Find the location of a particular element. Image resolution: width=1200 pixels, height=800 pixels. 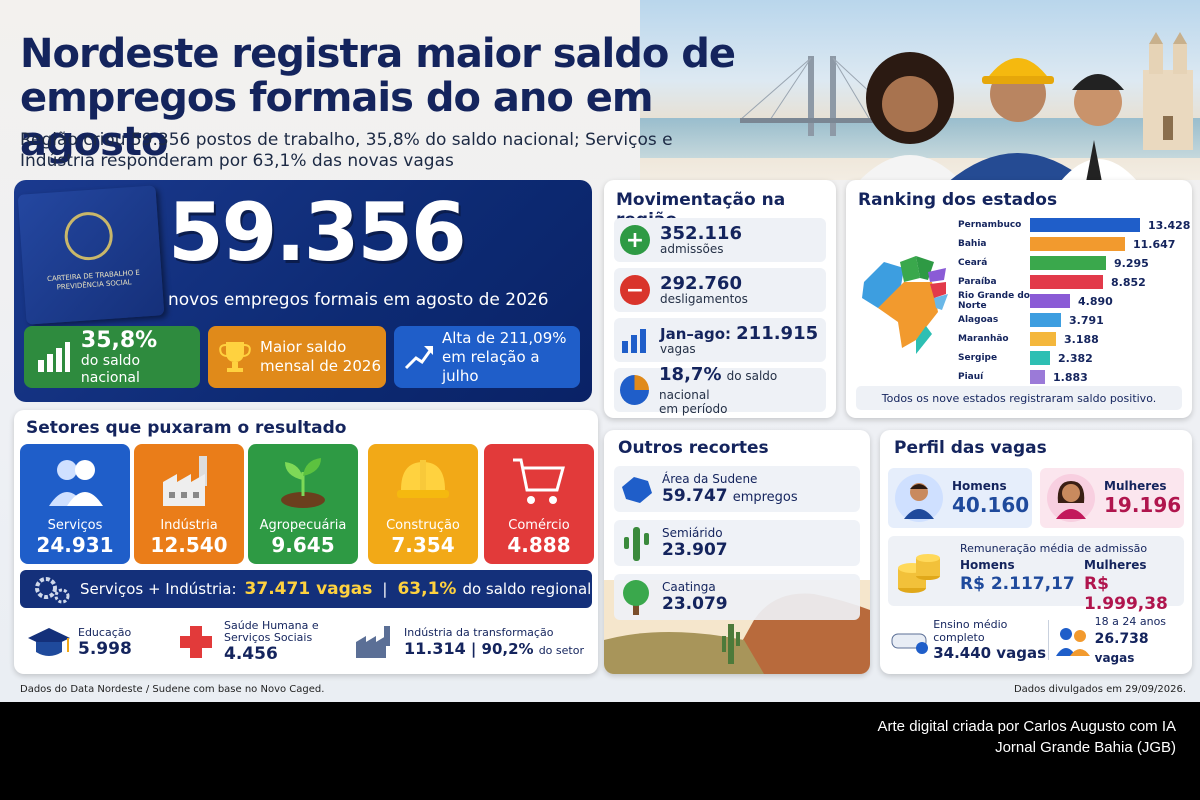

sector-value: 7.354 is located at coordinates (423, 545).